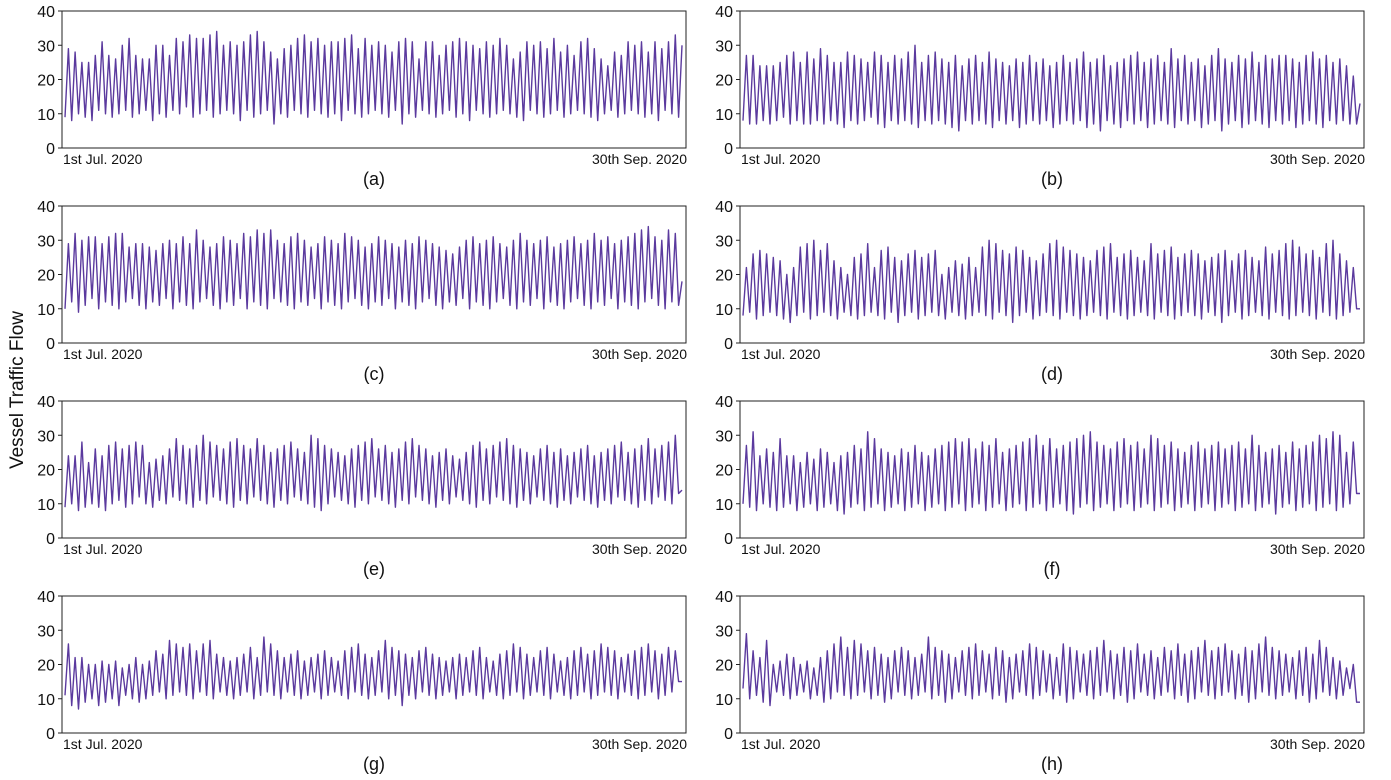 The image size is (1391, 780). What do you see at coordinates (46, 631) in the screenshot?
I see `y-tick-label-g-30: 30` at bounding box center [46, 631].